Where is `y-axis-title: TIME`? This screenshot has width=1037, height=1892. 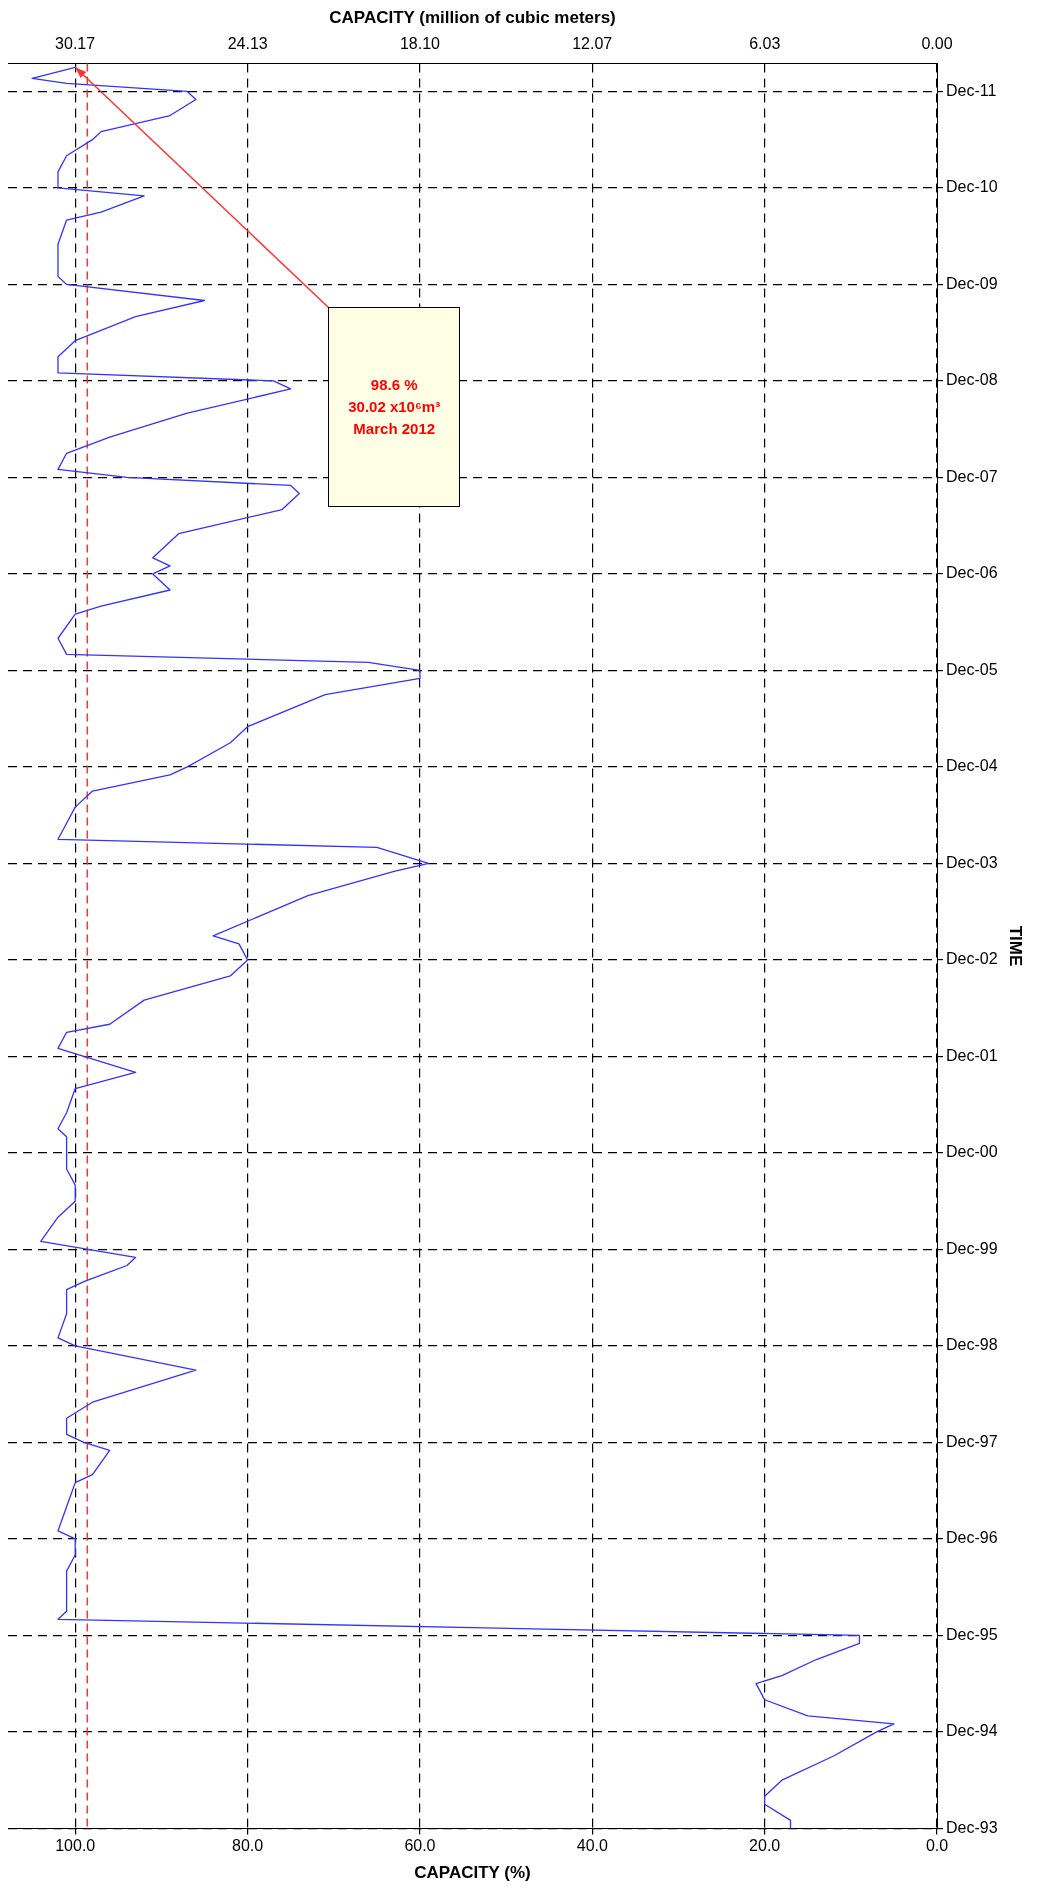
y-axis-title: TIME is located at coordinates (1016, 946).